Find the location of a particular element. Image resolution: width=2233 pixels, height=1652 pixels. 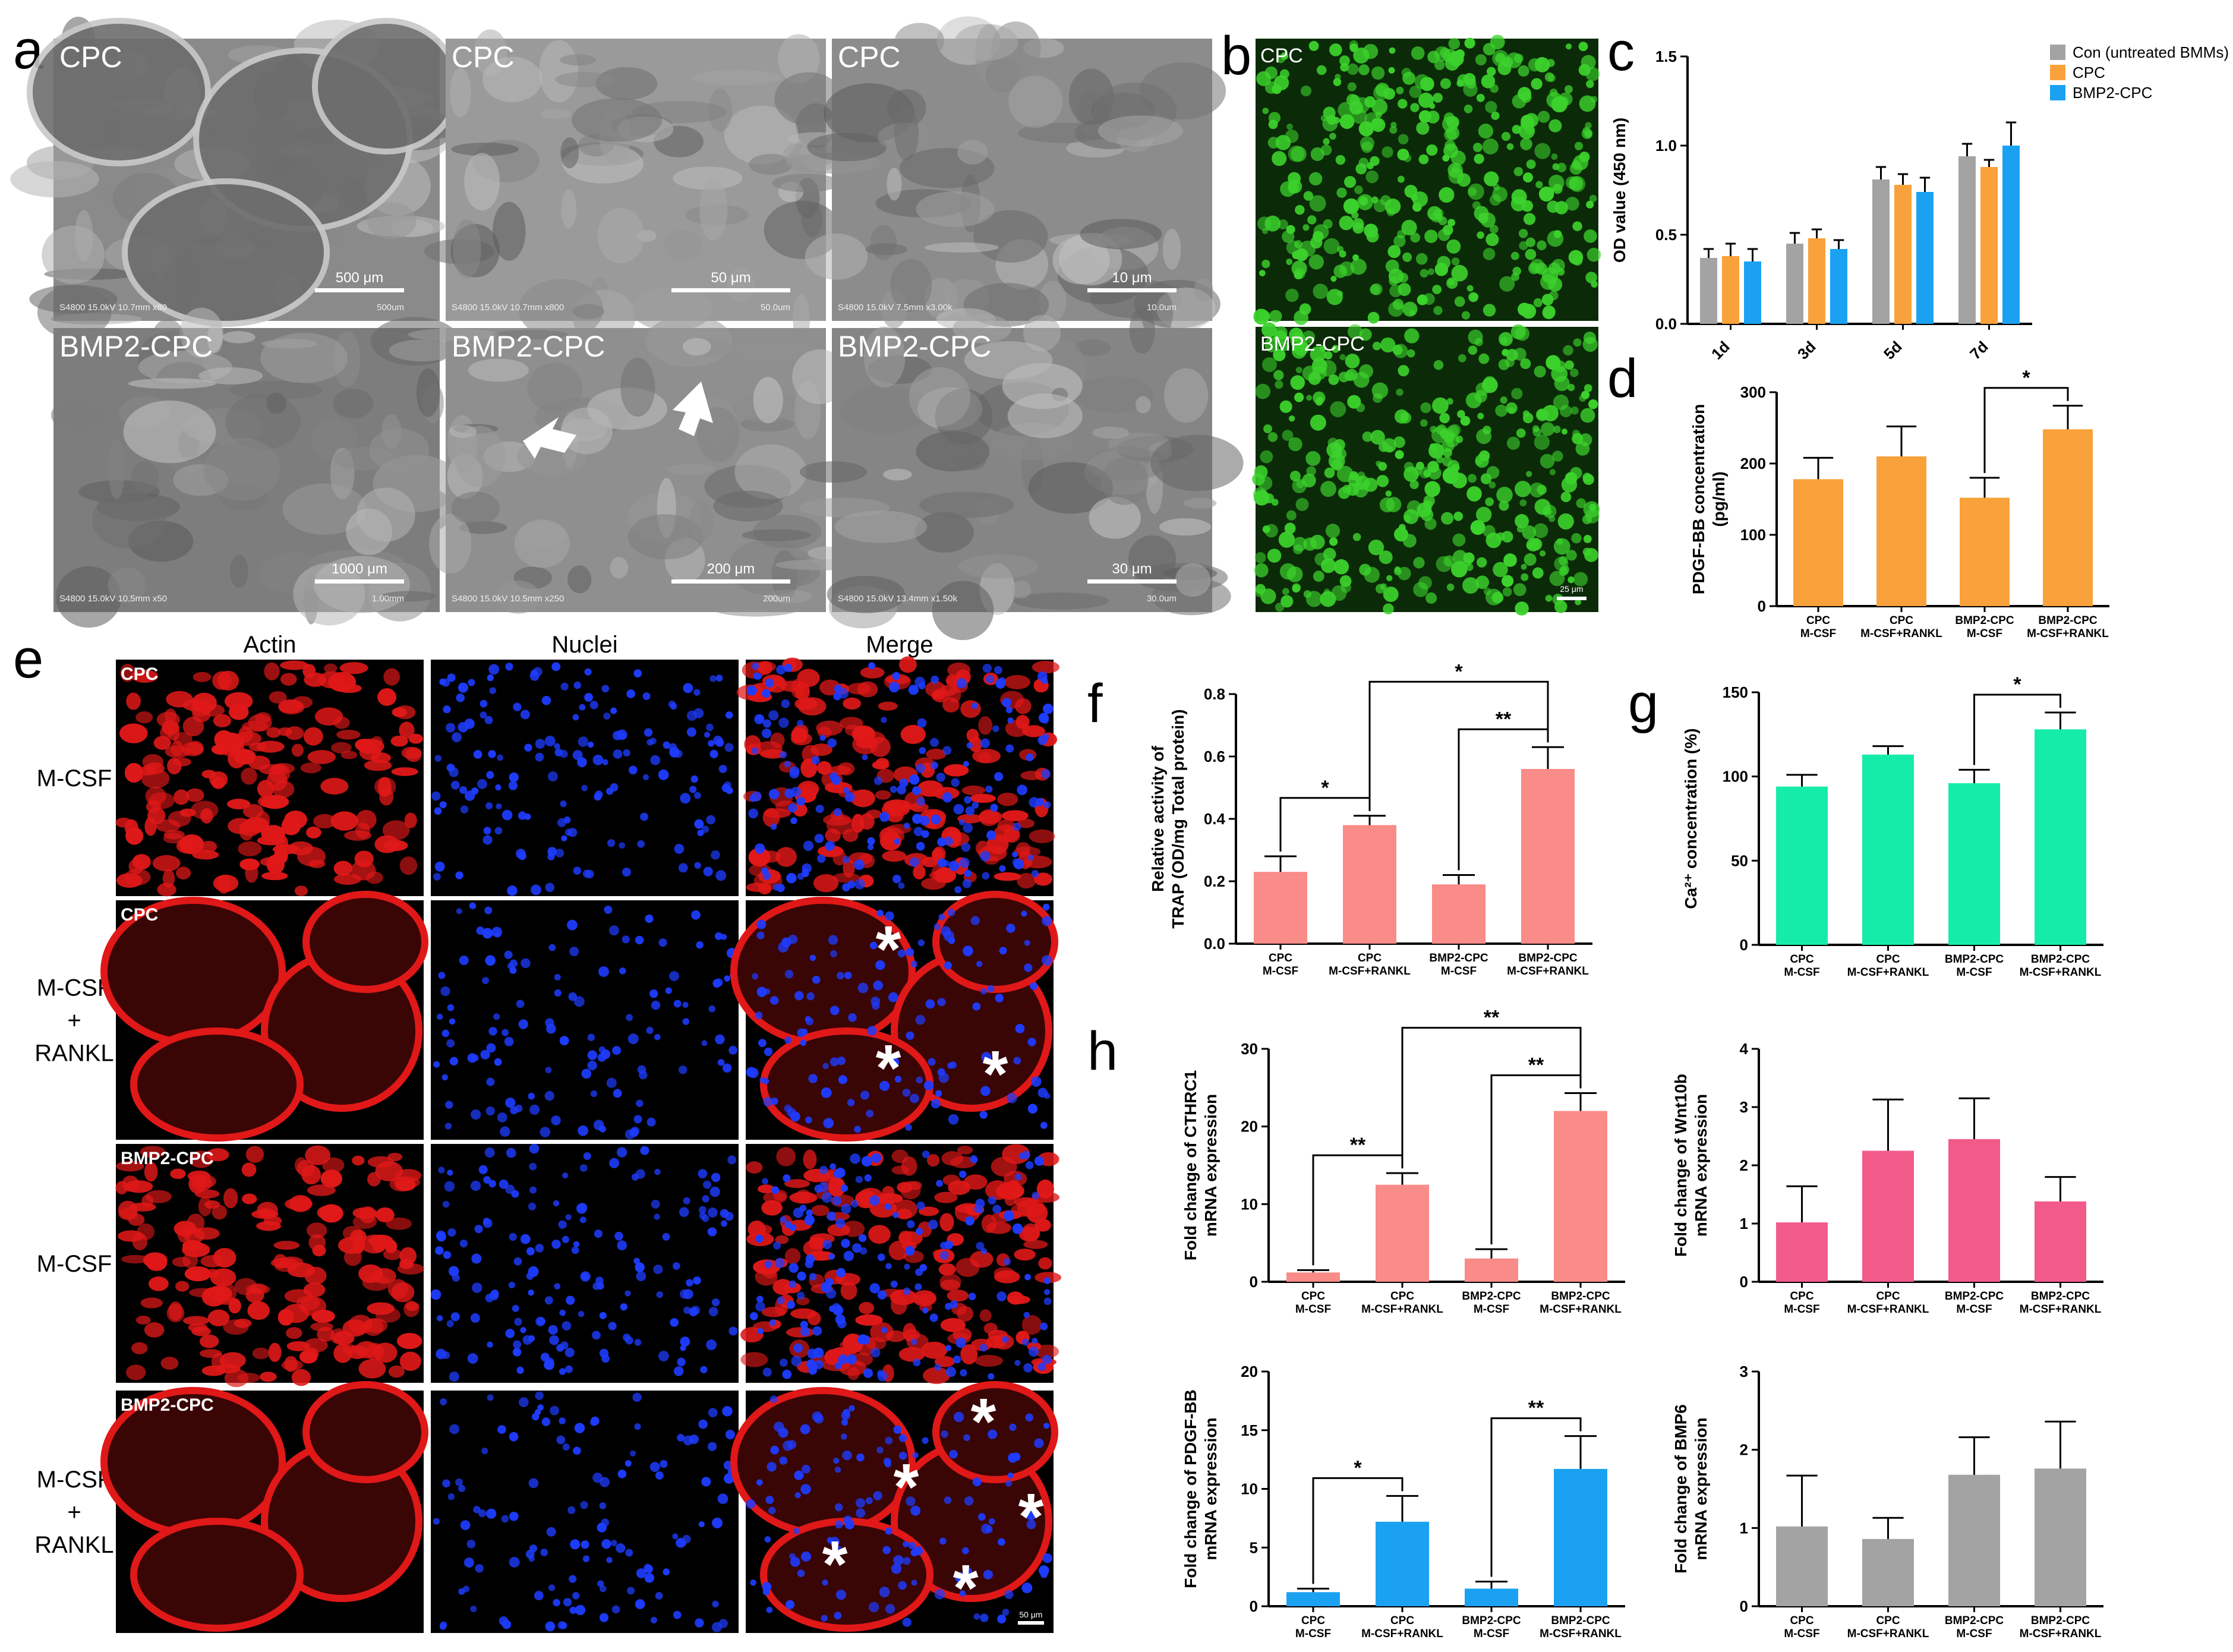

panel-letter-h: h is located at coordinates (1102, 1052).